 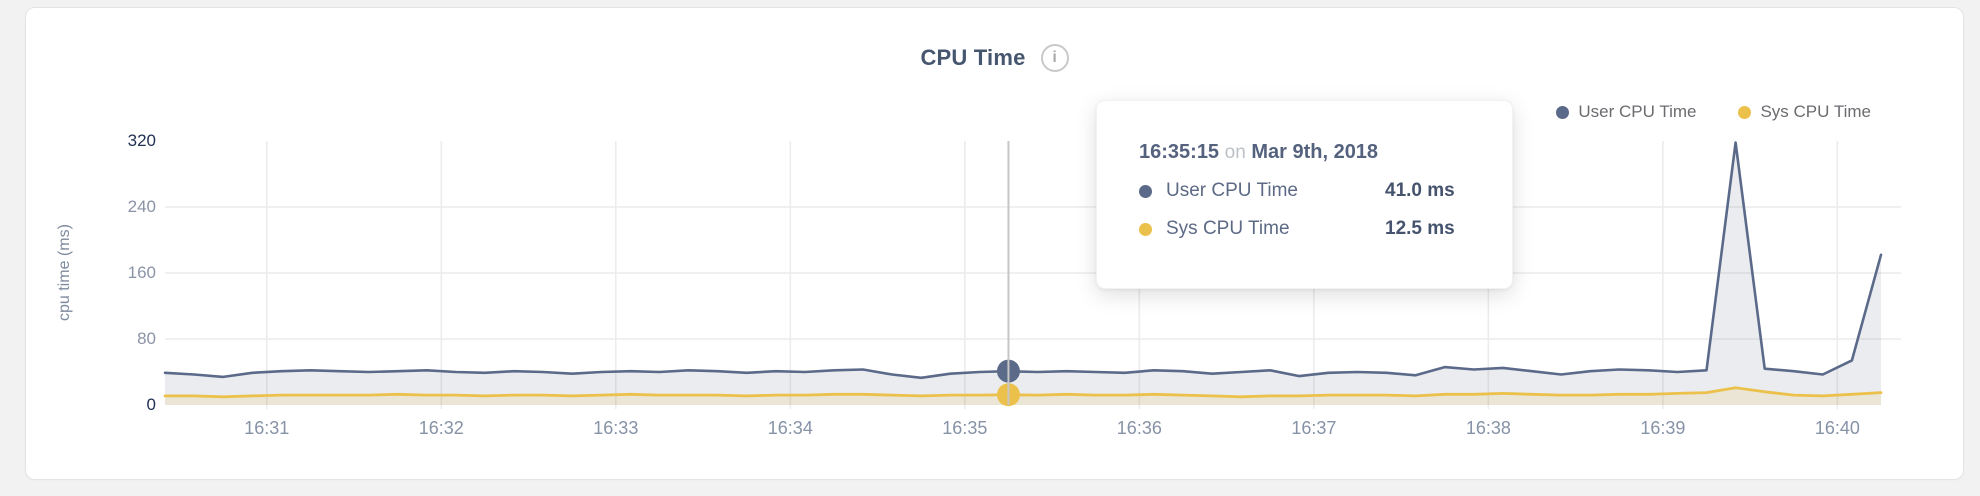 I want to click on y-axis-label: 320, so click(x=141, y=140).